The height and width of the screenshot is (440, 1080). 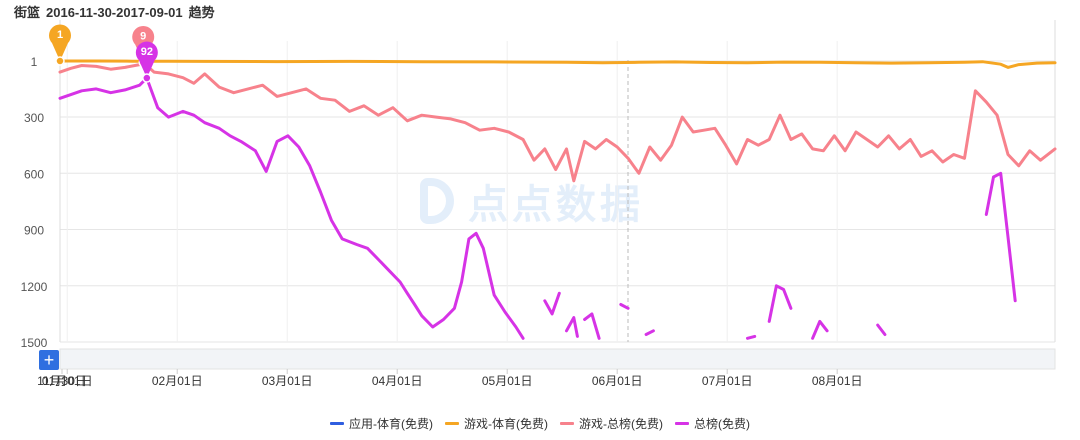 What do you see at coordinates (34, 287) in the screenshot?
I see `y-tick-label: 1200` at bounding box center [34, 287].